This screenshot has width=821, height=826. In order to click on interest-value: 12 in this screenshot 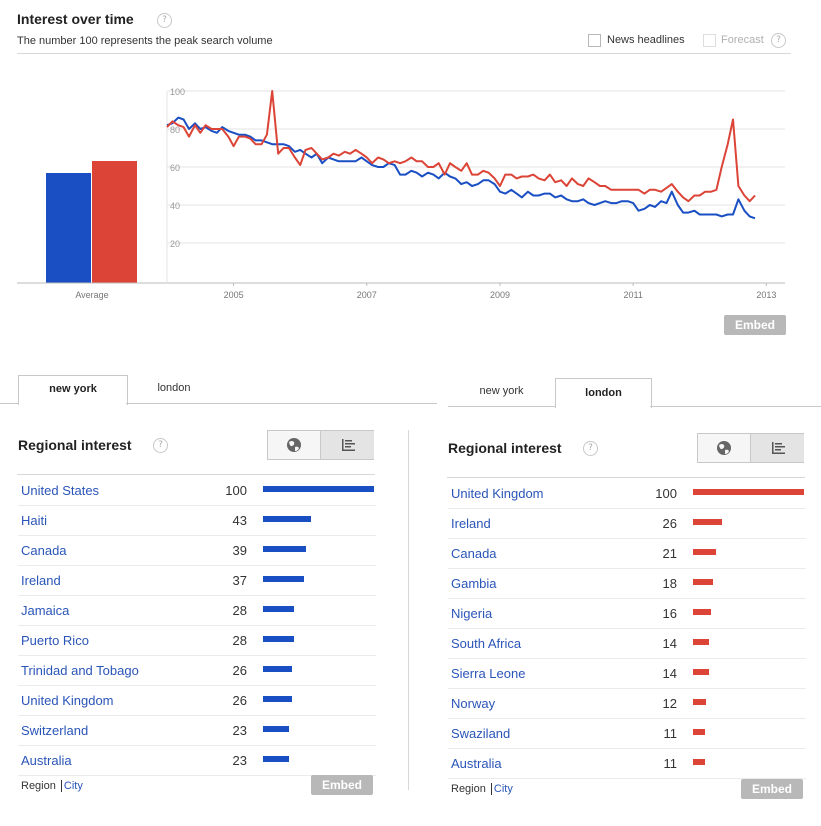, I will do `click(669, 703)`.